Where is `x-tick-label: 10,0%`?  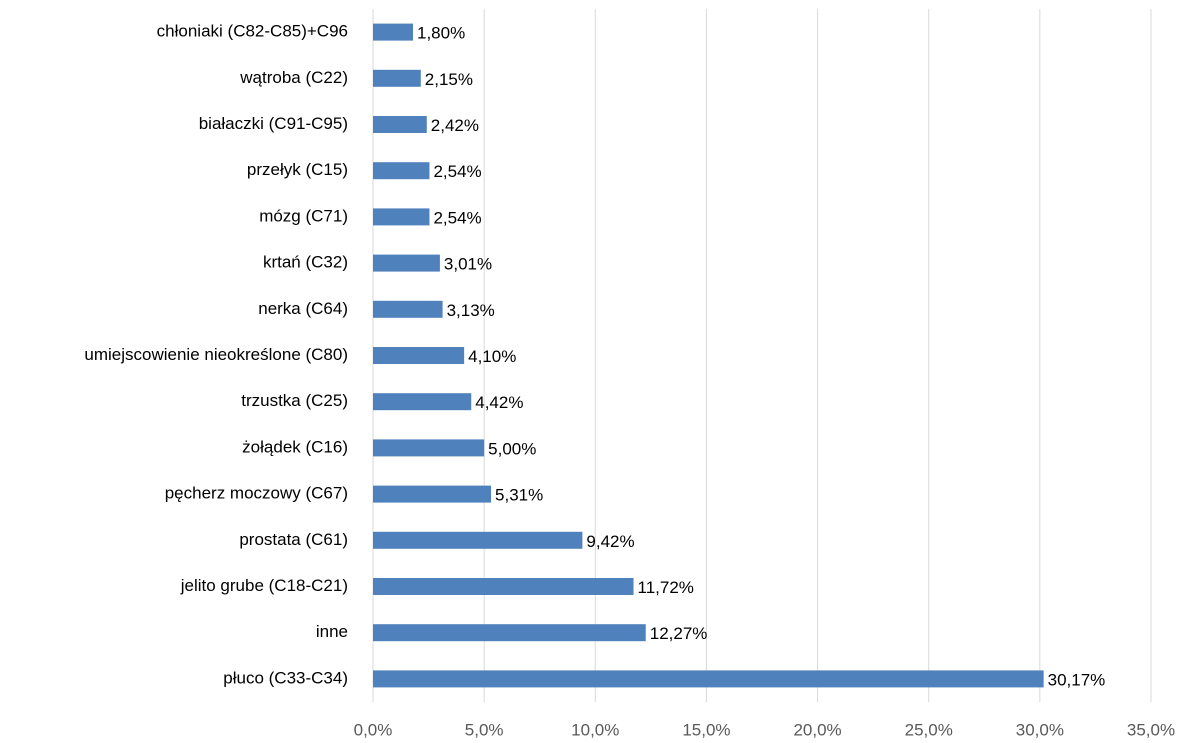 x-tick-label: 10,0% is located at coordinates (595, 729).